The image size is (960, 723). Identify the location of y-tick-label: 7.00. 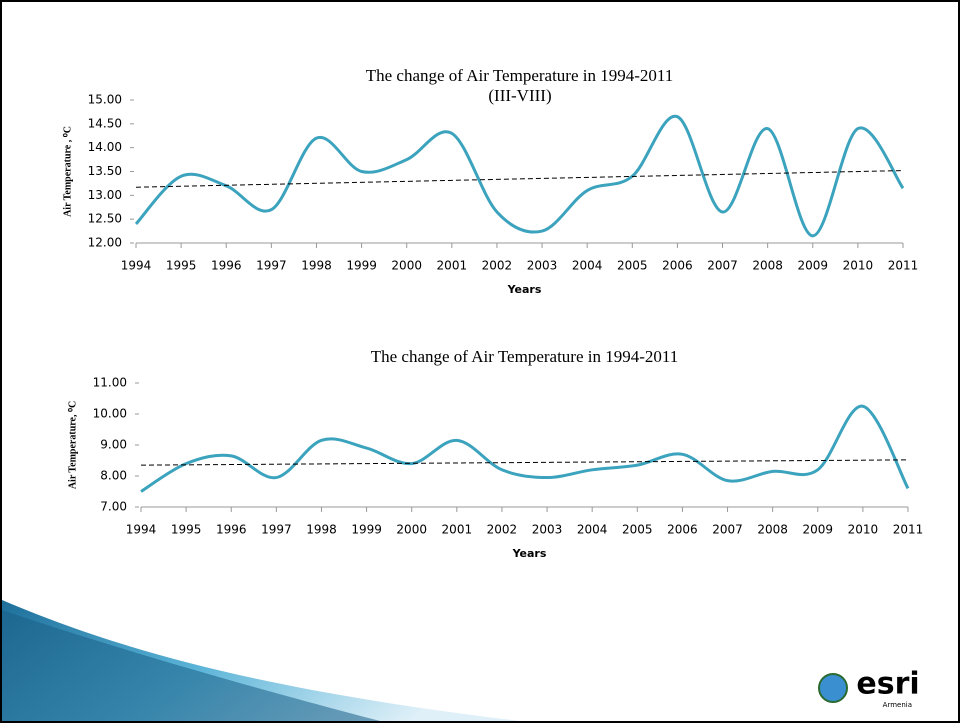
(113, 507).